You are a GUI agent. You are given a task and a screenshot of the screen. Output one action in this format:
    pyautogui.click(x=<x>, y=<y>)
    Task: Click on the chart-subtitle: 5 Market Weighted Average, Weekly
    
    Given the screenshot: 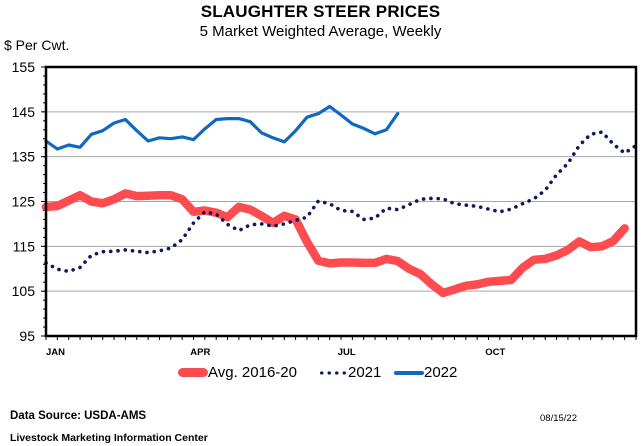 What is the action you would take?
    pyautogui.click(x=320, y=31)
    